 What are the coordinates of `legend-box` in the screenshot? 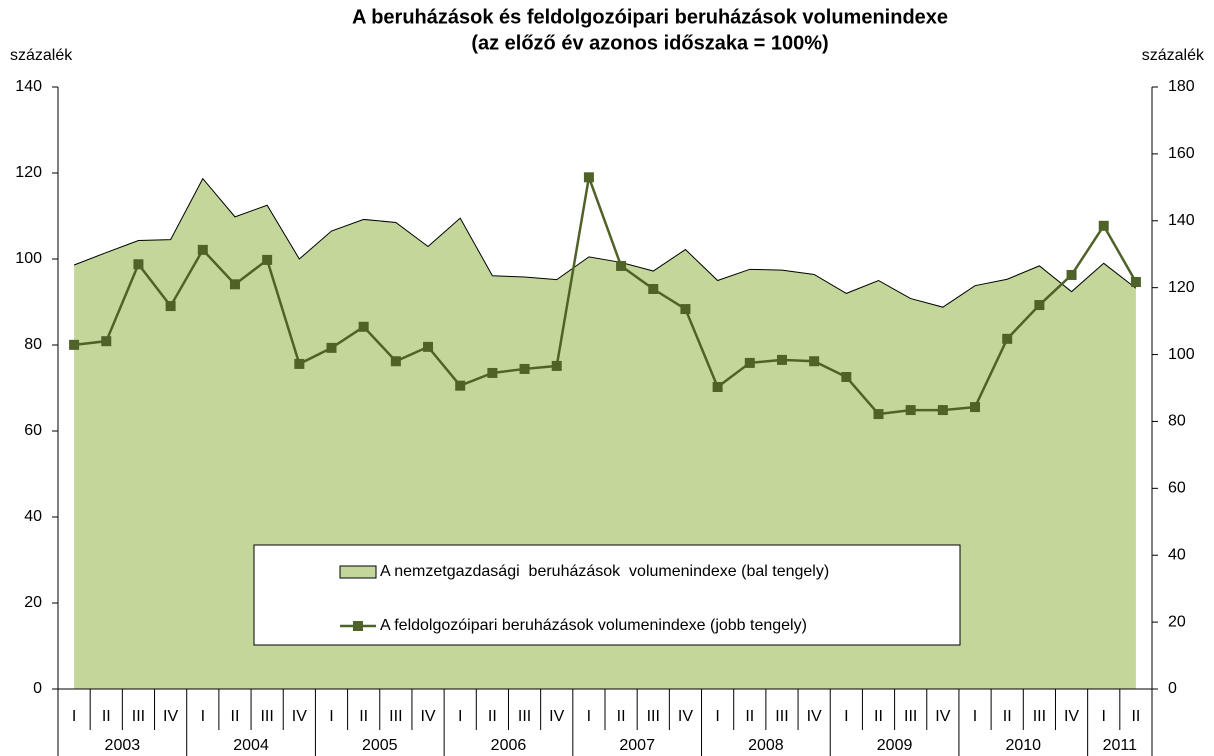 It's located at (607, 595).